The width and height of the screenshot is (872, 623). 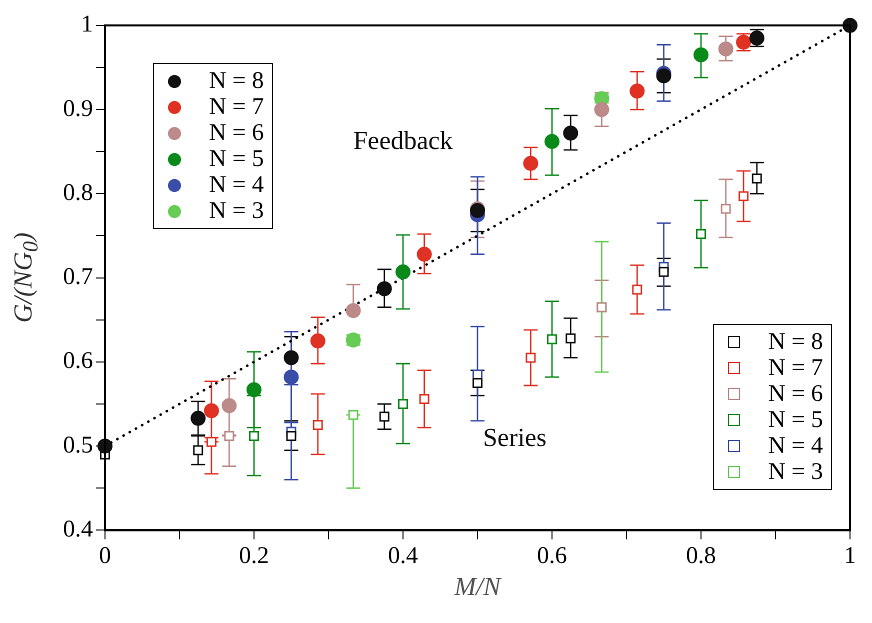 I want to click on x-tick-label: 0.6, so click(x=552, y=555).